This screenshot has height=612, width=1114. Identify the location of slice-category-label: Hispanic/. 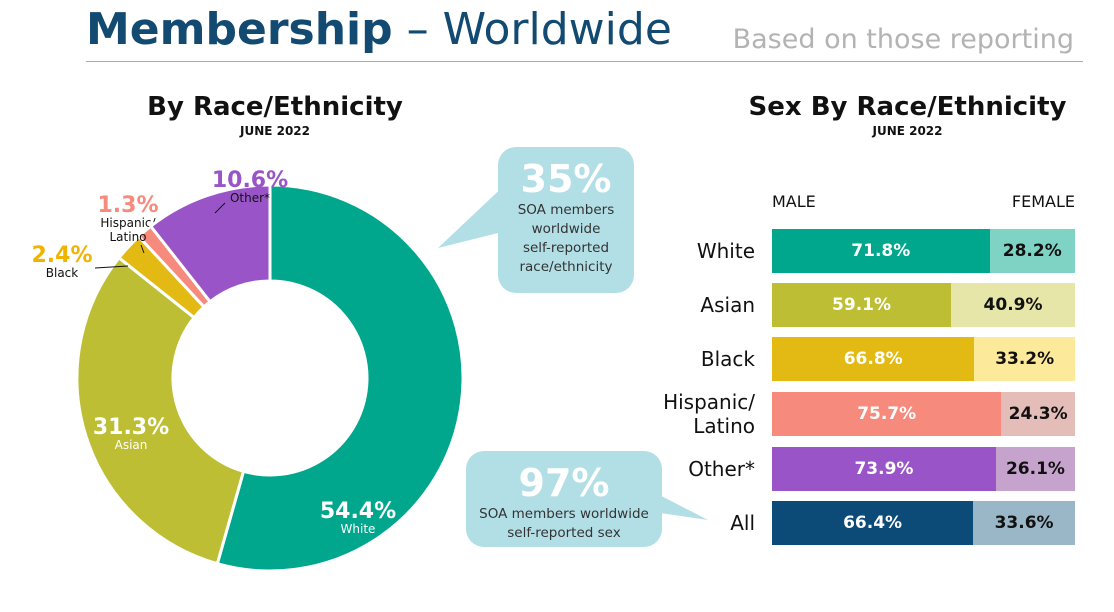
(128, 223).